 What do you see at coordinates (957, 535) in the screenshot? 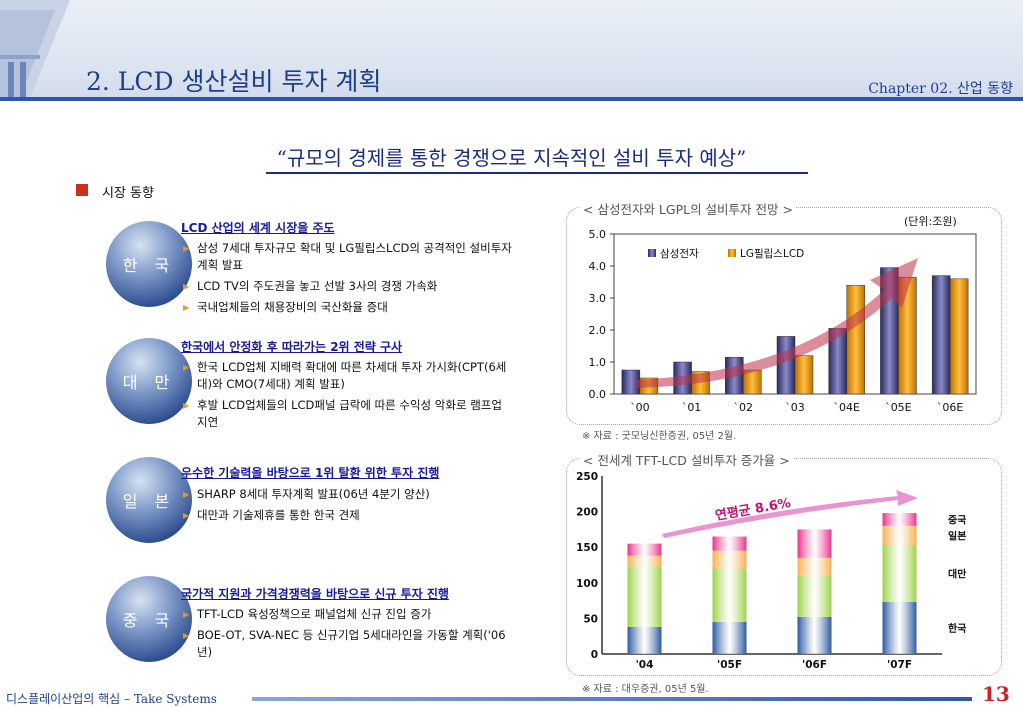
I see `series-label: 일본` at bounding box center [957, 535].